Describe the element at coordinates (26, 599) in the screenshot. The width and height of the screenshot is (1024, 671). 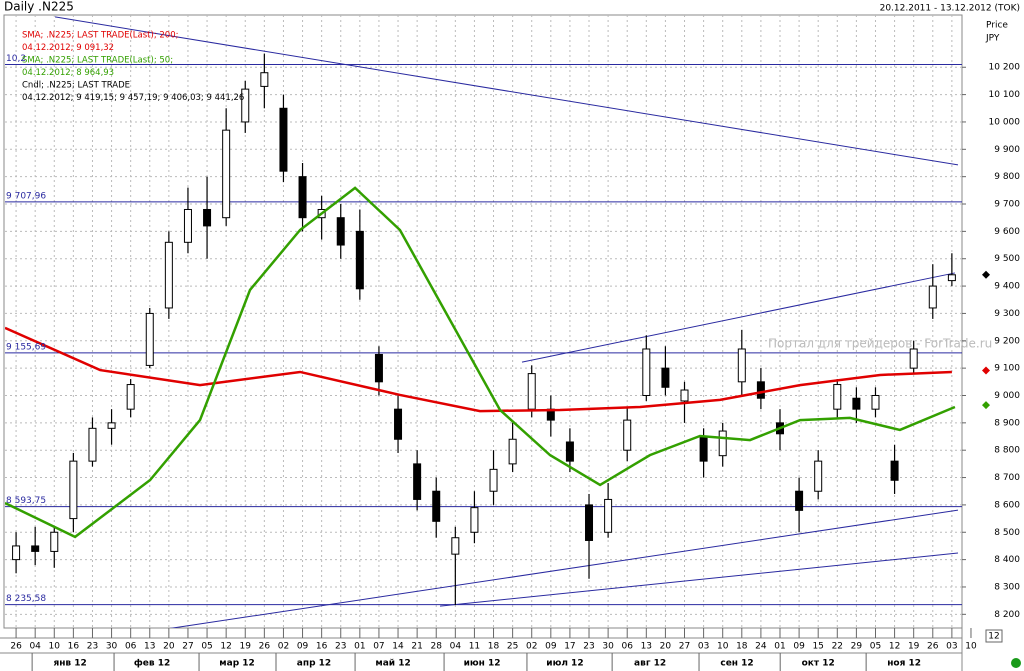
I see `level-label: 8 235,58` at that location.